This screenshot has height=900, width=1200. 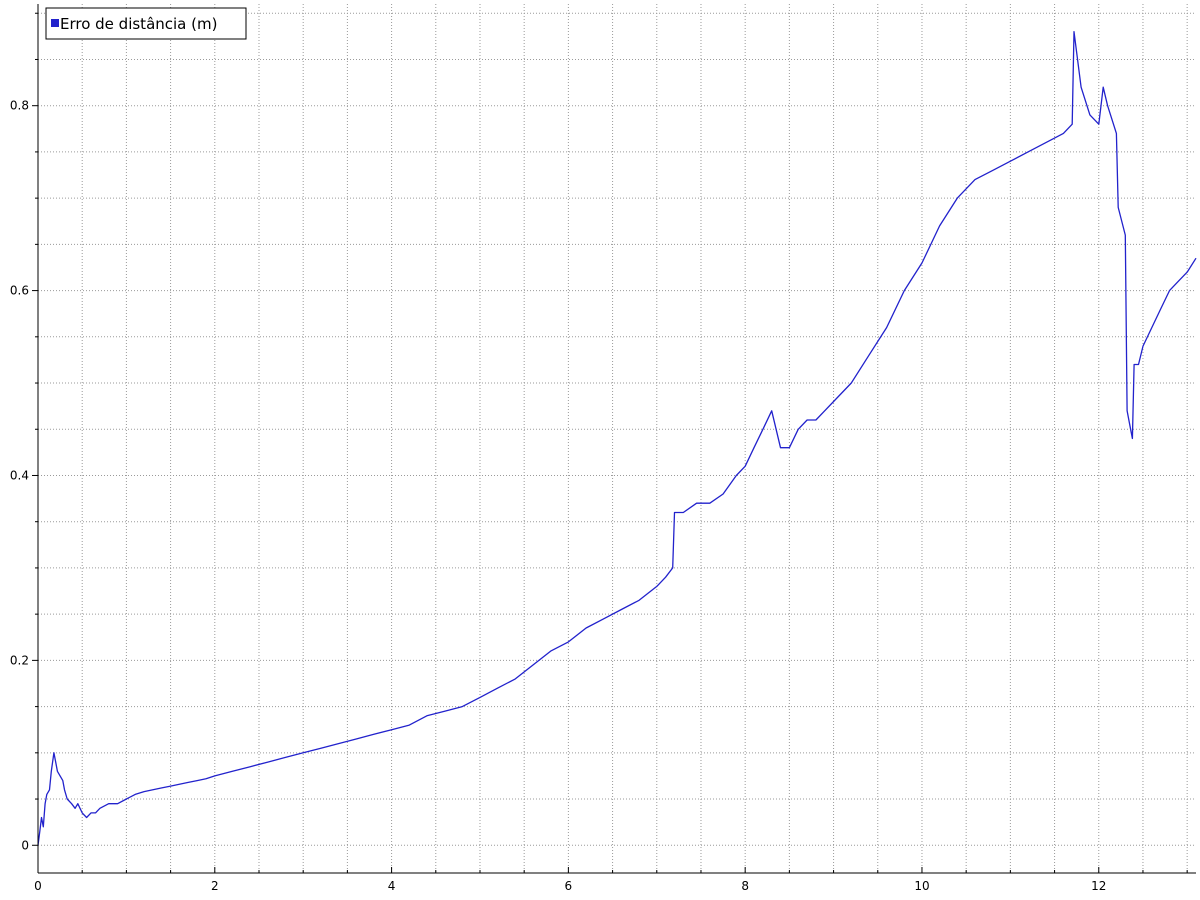 I want to click on x-tick-label: 4, so click(x=392, y=886).